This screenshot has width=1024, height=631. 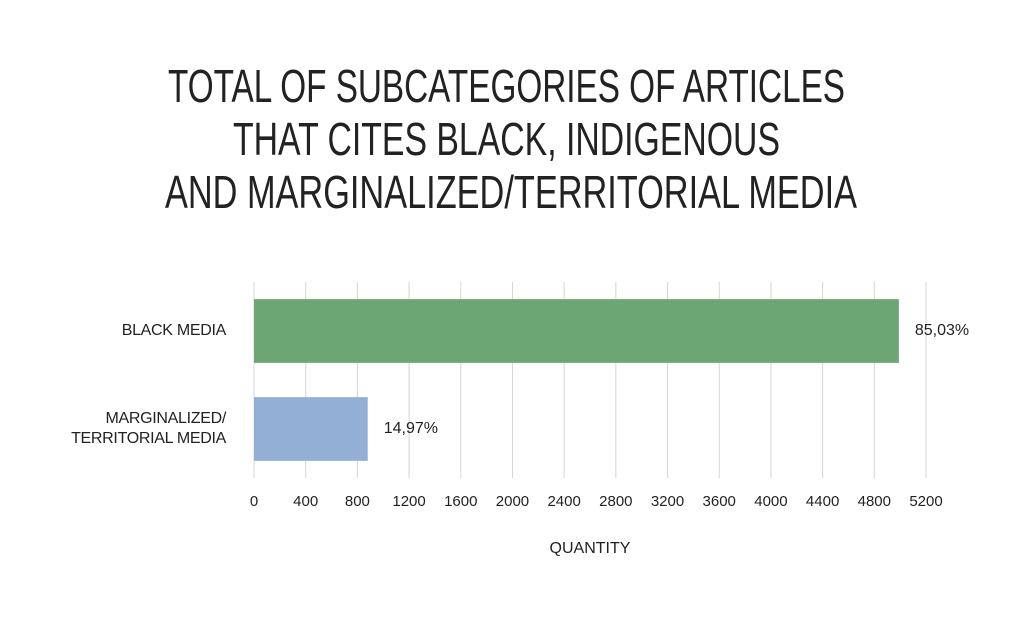 I want to click on x-tick-label: 2000, so click(x=512, y=501).